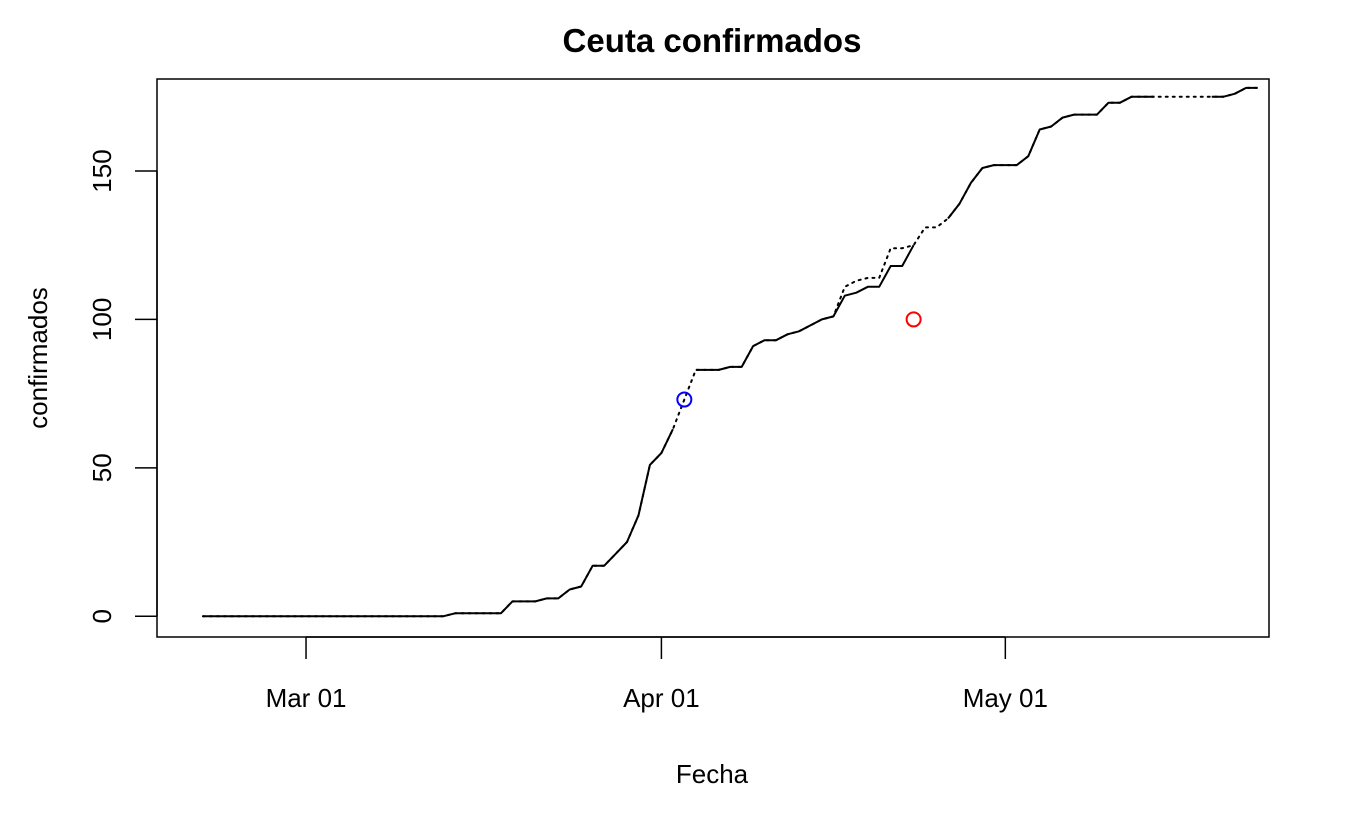  I want to click on y-tick-label: 150, so click(102, 170).